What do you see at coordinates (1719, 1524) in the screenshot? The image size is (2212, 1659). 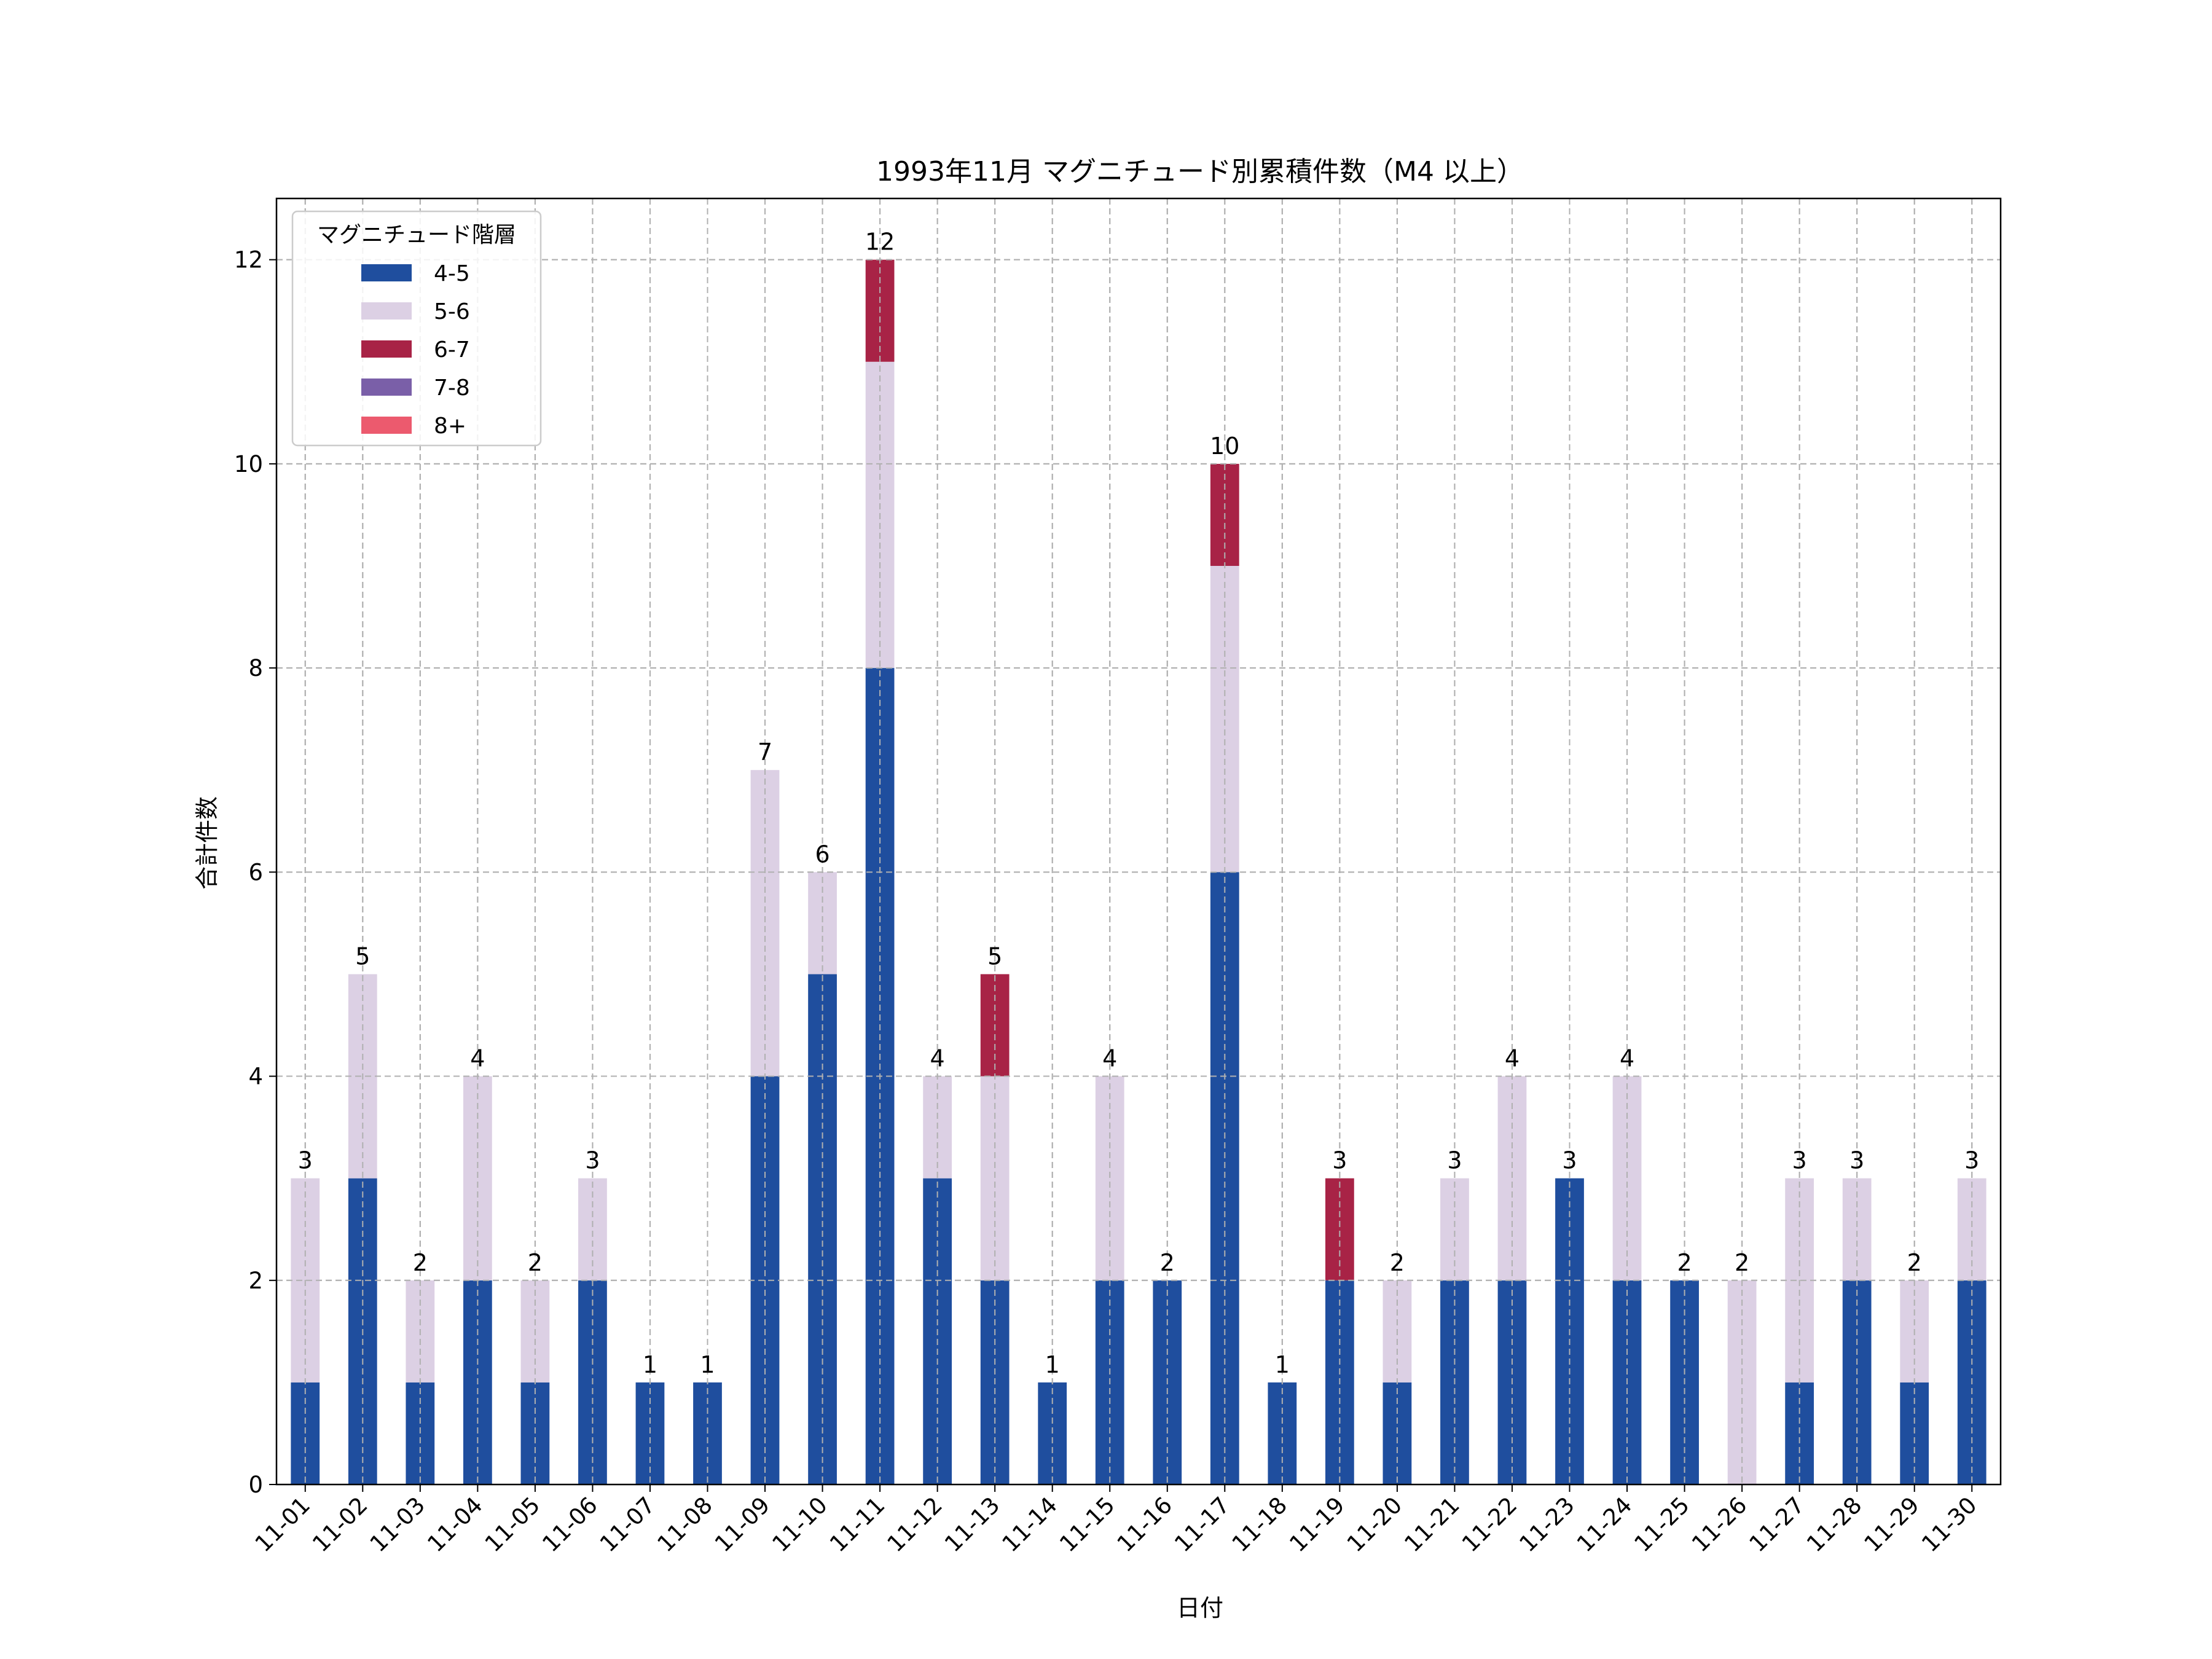 I see `x-tick-label: 11-26` at bounding box center [1719, 1524].